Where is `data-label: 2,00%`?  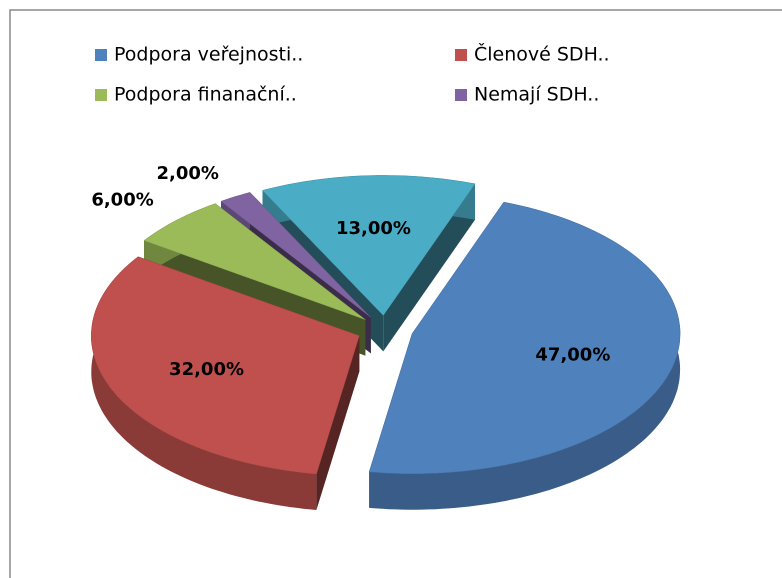 data-label: 2,00% is located at coordinates (187, 173).